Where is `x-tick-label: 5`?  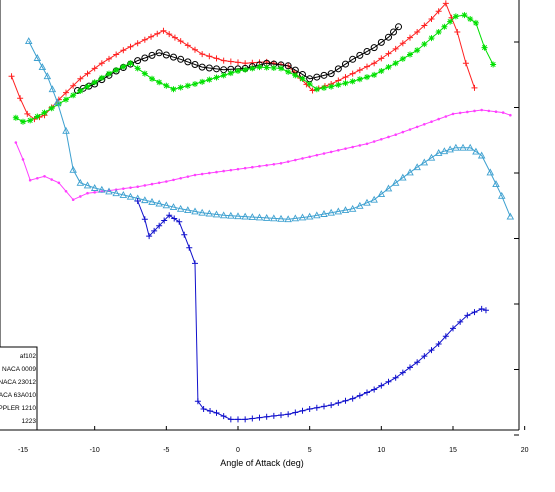
x-tick-label: 5 is located at coordinates (310, 450).